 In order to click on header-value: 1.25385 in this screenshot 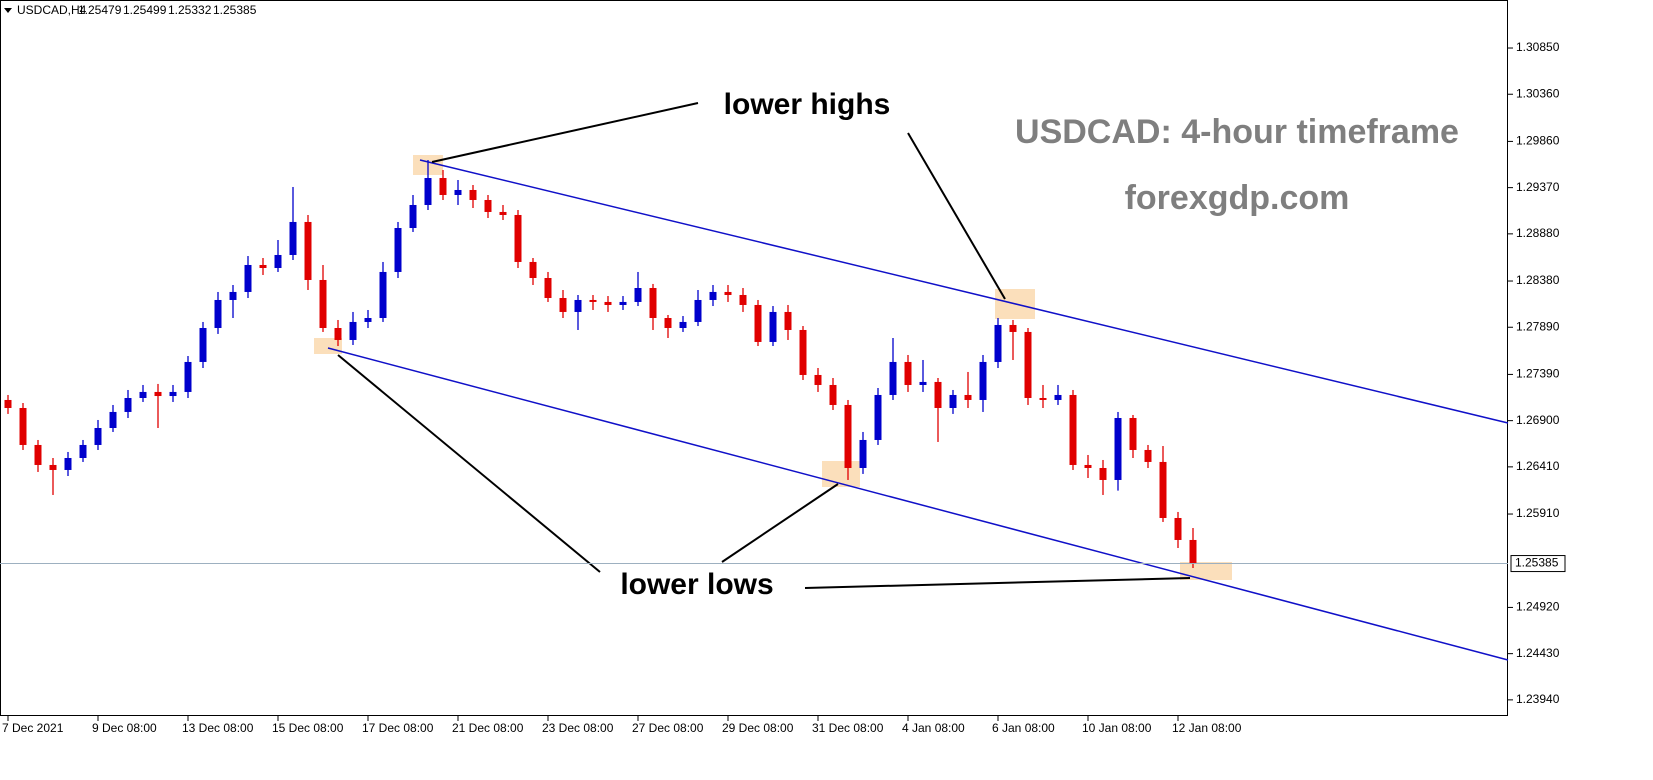, I will do `click(235, 10)`.